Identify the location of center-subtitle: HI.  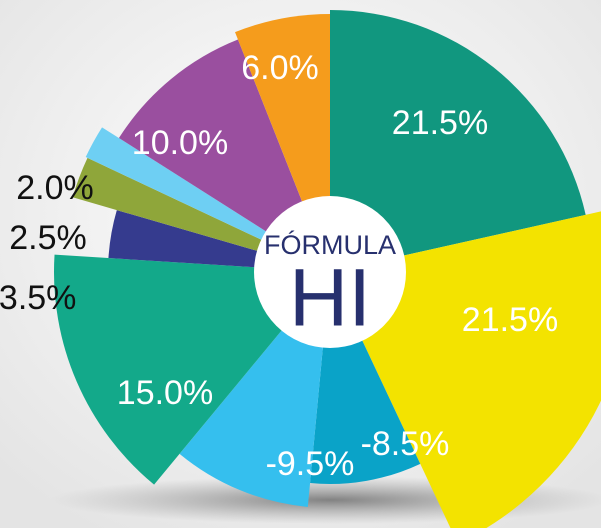
(330, 298).